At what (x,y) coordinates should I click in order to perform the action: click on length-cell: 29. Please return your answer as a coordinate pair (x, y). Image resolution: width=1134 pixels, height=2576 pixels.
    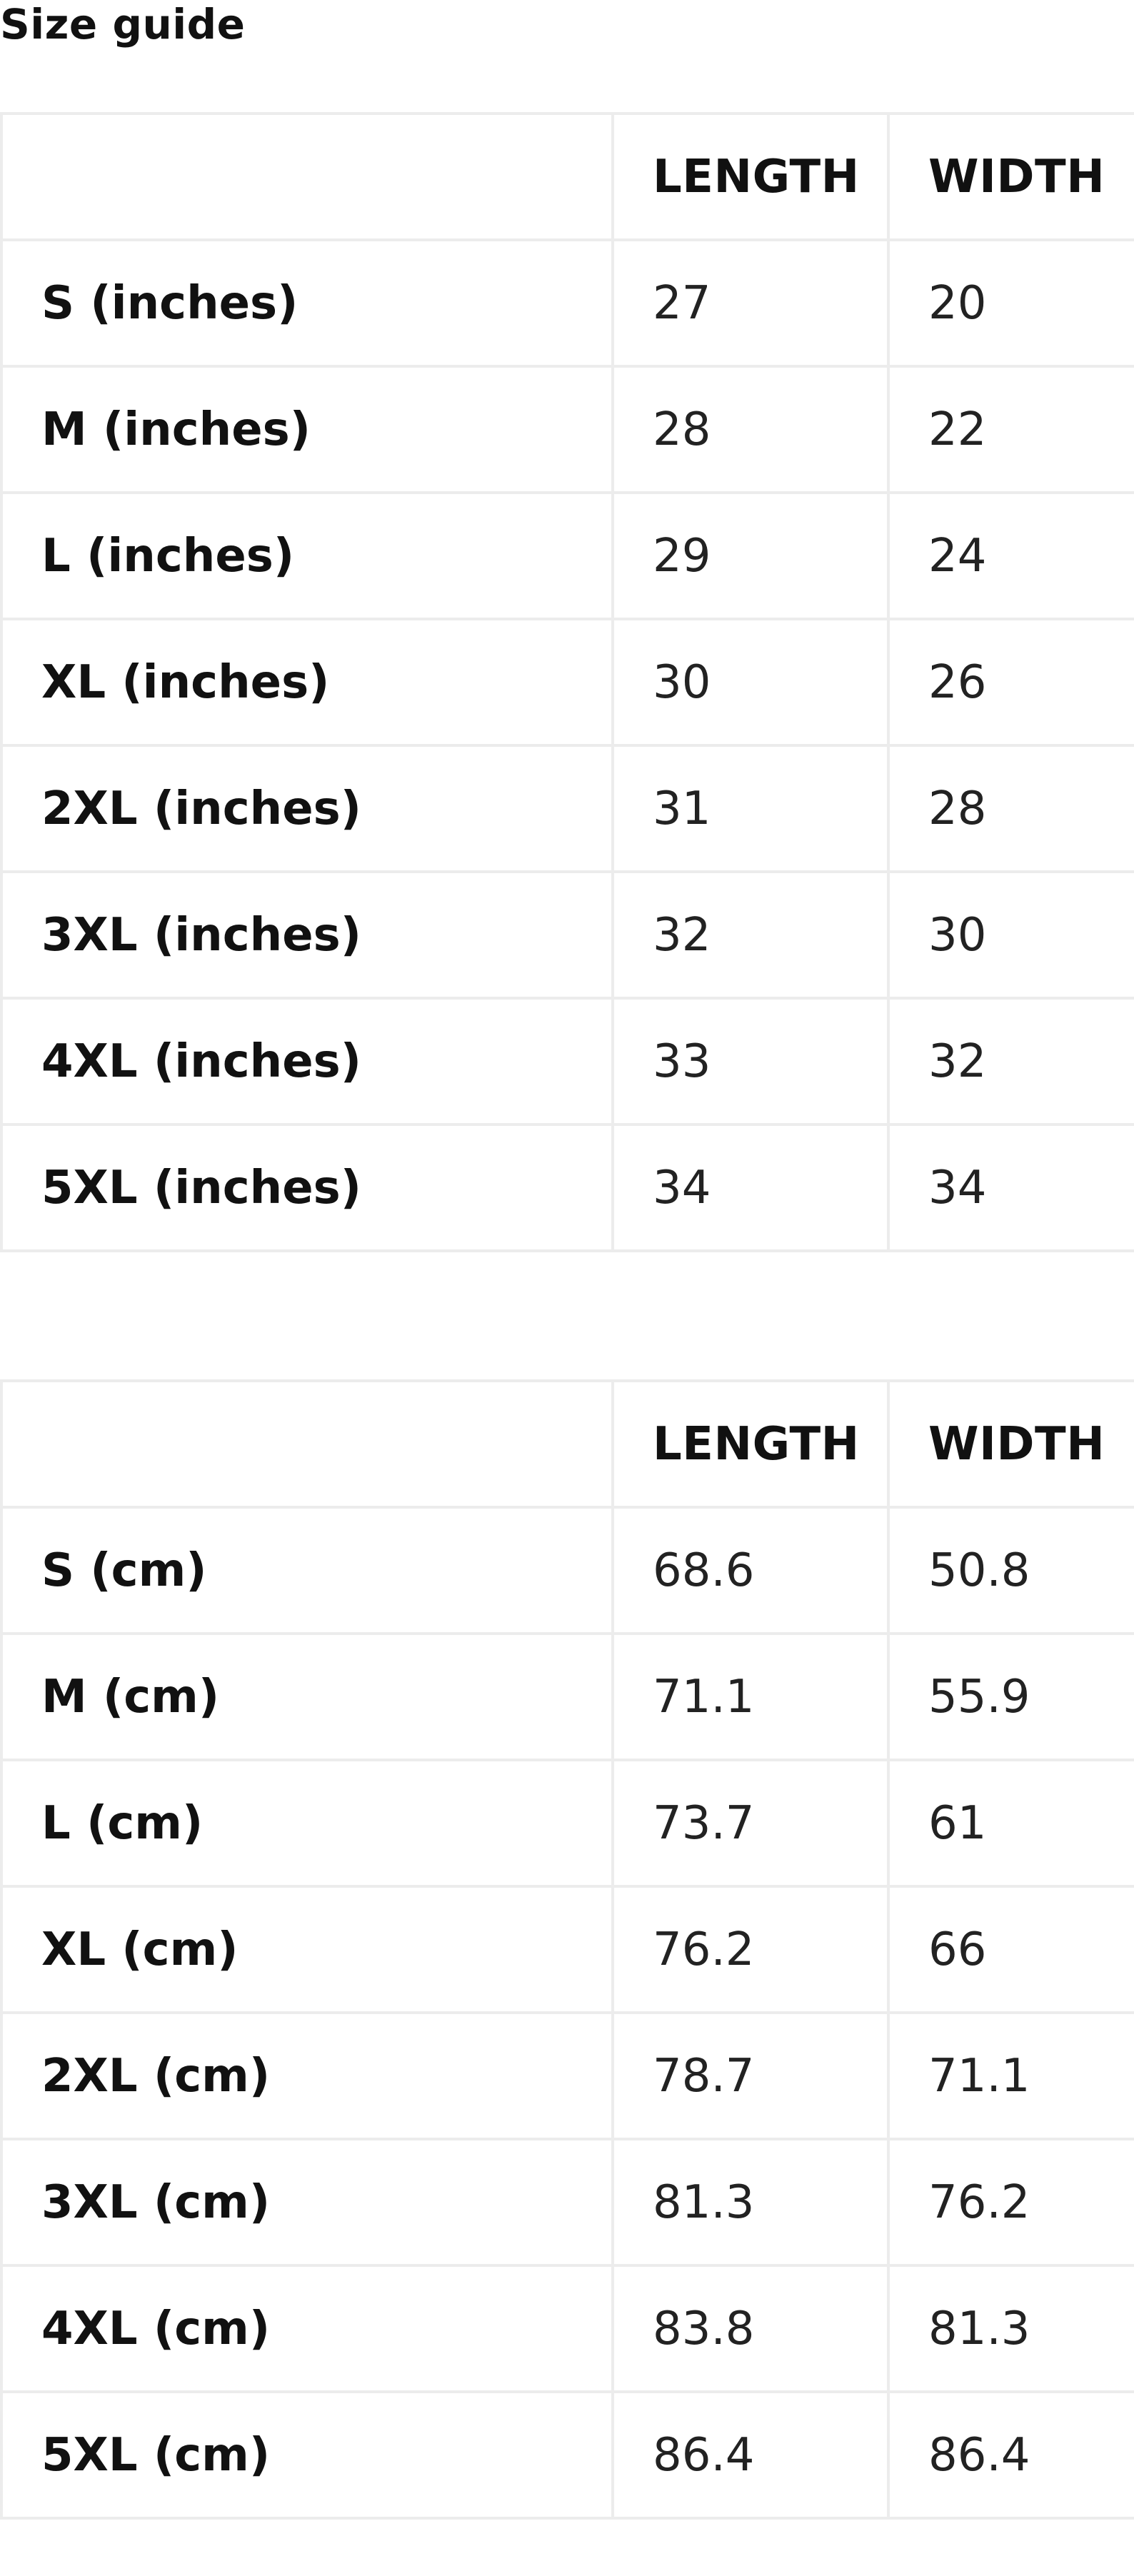
    Looking at the image, I should click on (751, 555).